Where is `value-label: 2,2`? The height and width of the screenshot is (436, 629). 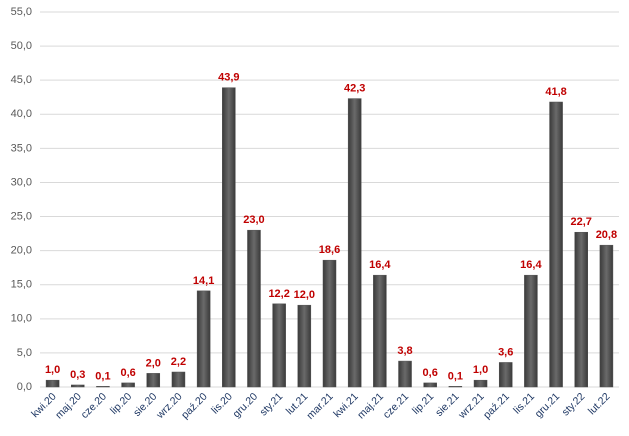
value-label: 2,2 is located at coordinates (178, 362).